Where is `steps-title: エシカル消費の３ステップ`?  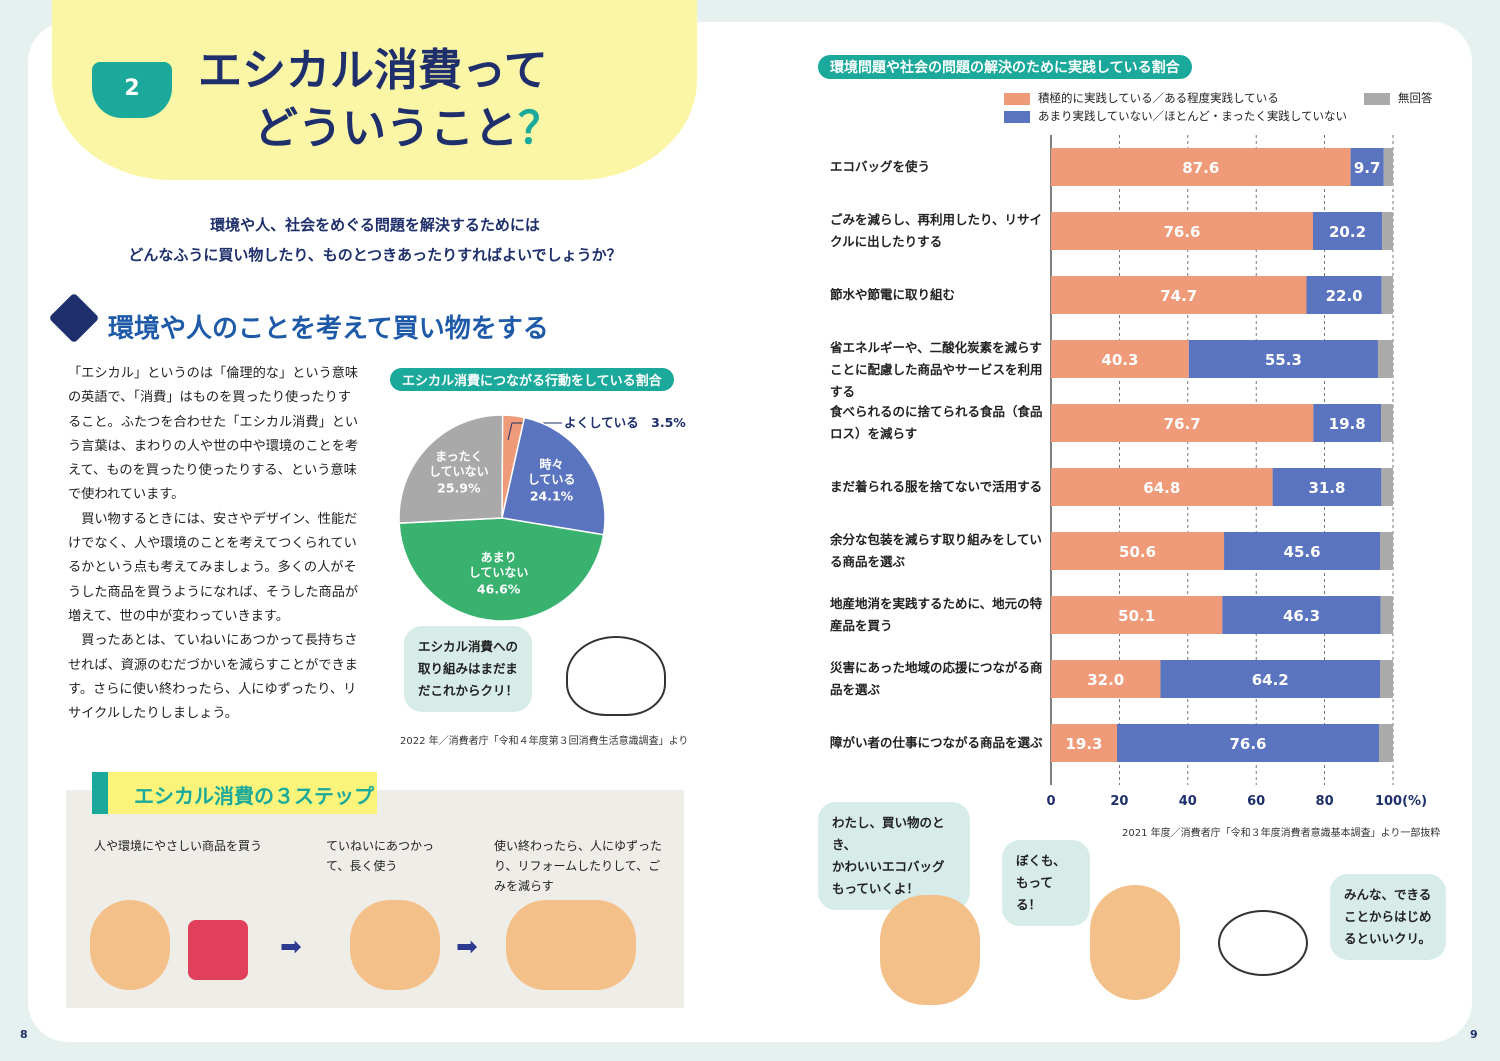 steps-title: エシカル消費の３ステップ is located at coordinates (234, 793).